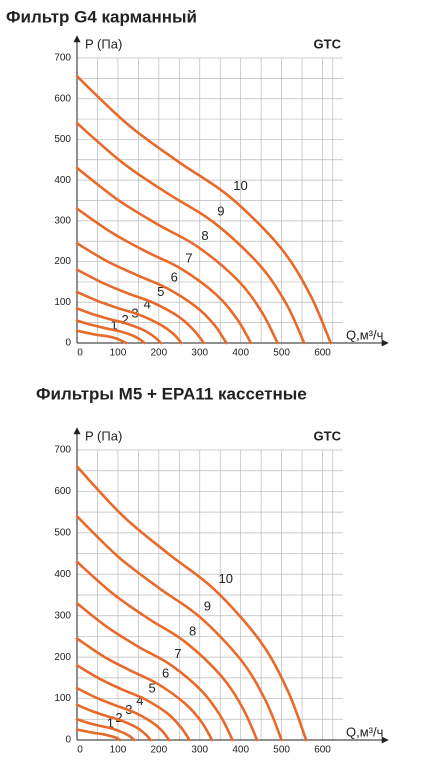 Image resolution: width=425 pixels, height=775 pixels. What do you see at coordinates (101, 16) in the screenshot?
I see `chart-title: Фильтр G4 карманный` at bounding box center [101, 16].